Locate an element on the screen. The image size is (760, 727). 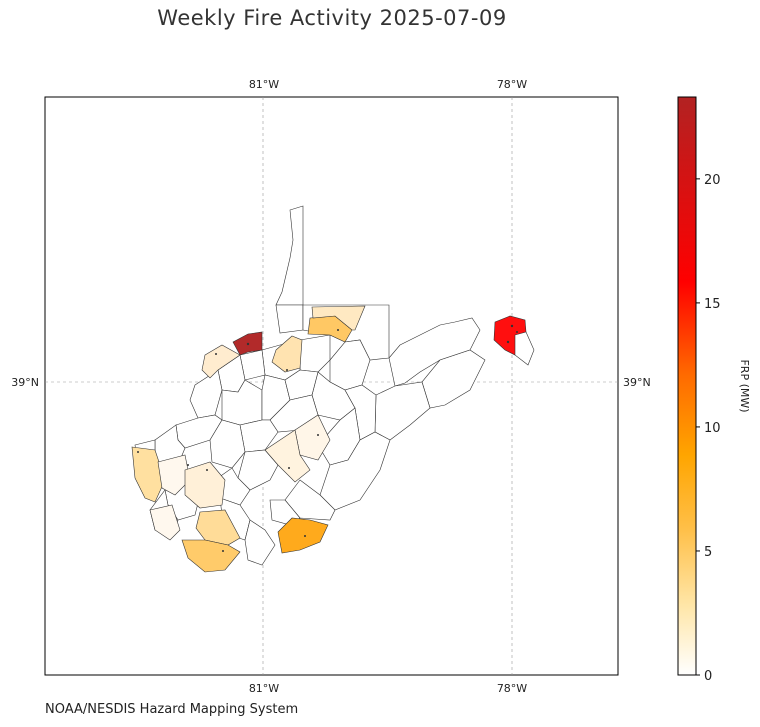
county-hardy is located at coordinates (453, 379).